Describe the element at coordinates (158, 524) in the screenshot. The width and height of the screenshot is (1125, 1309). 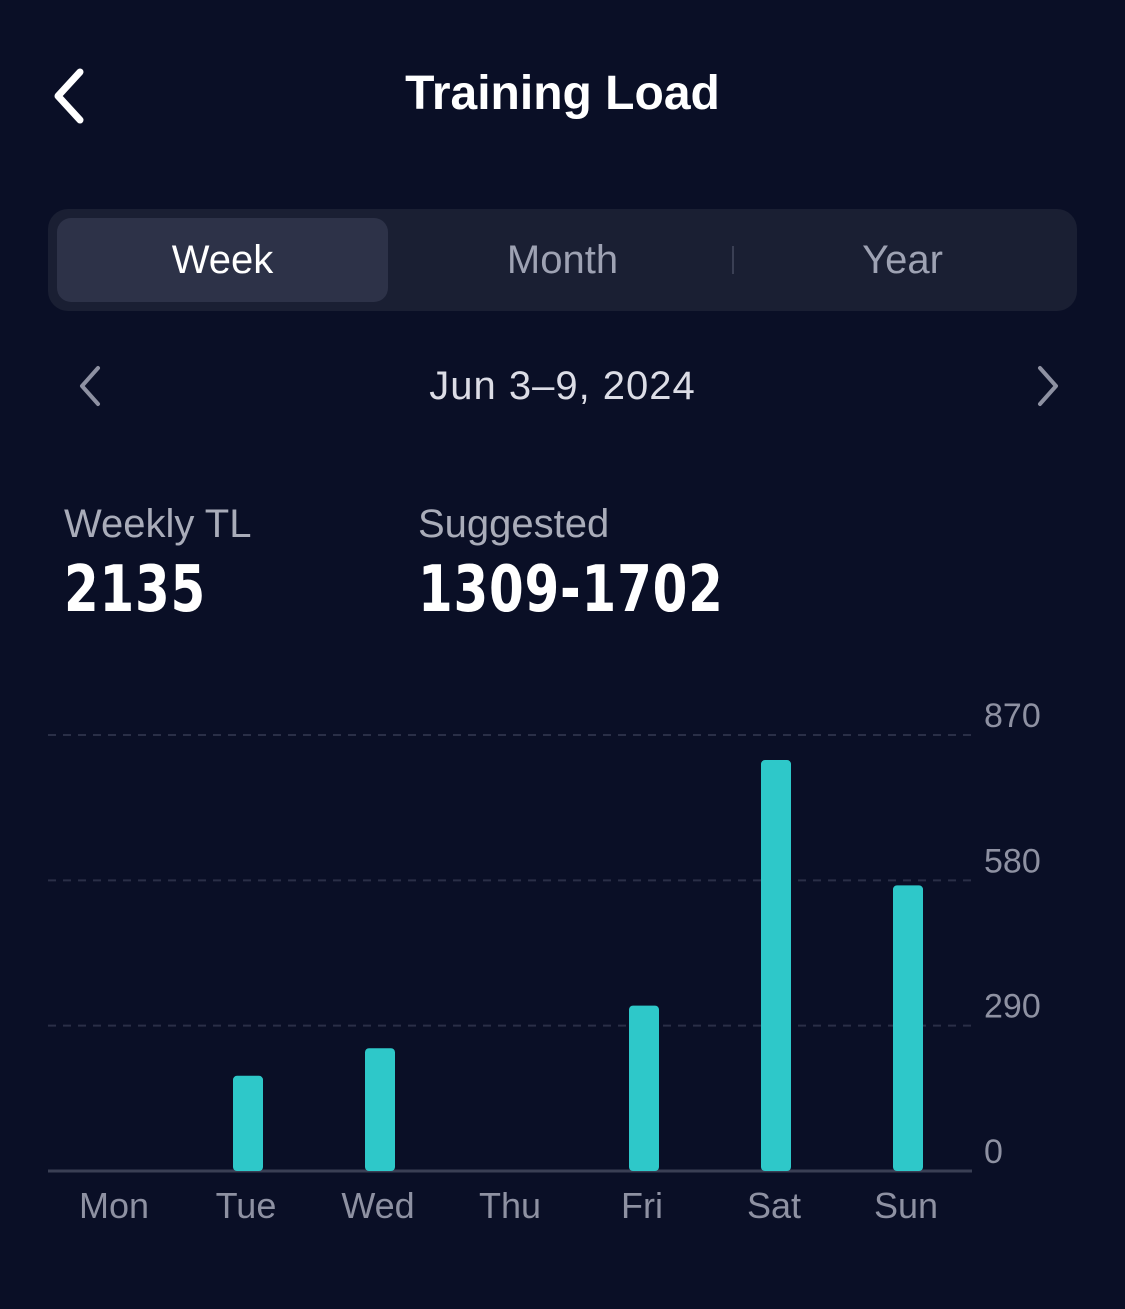
I see `weekly-tl-label: Weekly TL` at that location.